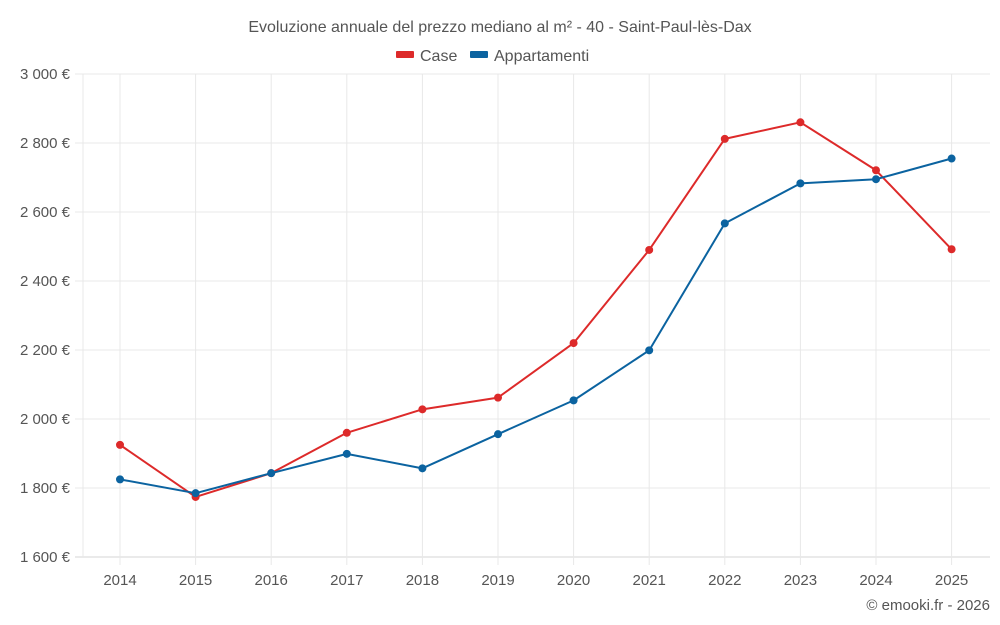 This screenshot has width=1000, height=625. I want to click on y-tick-label: 1 800 €, so click(45, 488).